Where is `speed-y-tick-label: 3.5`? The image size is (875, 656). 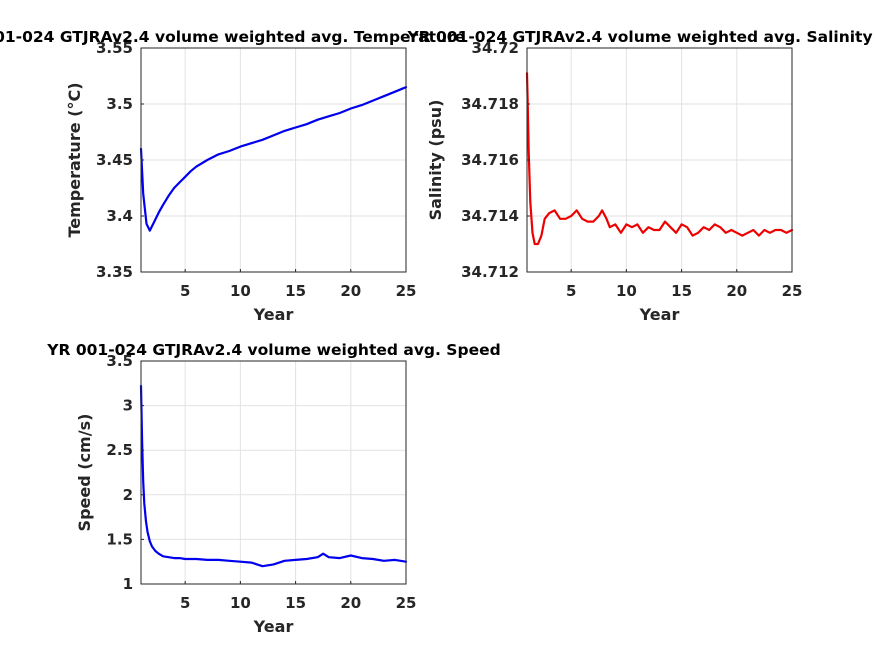 speed-y-tick-label: 3.5 is located at coordinates (119, 361).